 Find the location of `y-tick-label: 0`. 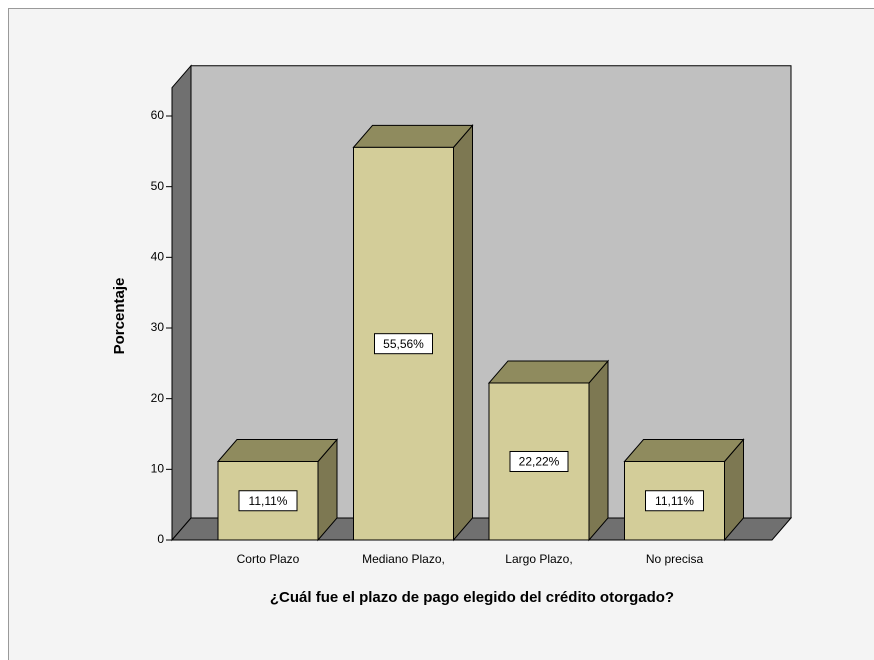

y-tick-label: 0 is located at coordinates (160, 539).